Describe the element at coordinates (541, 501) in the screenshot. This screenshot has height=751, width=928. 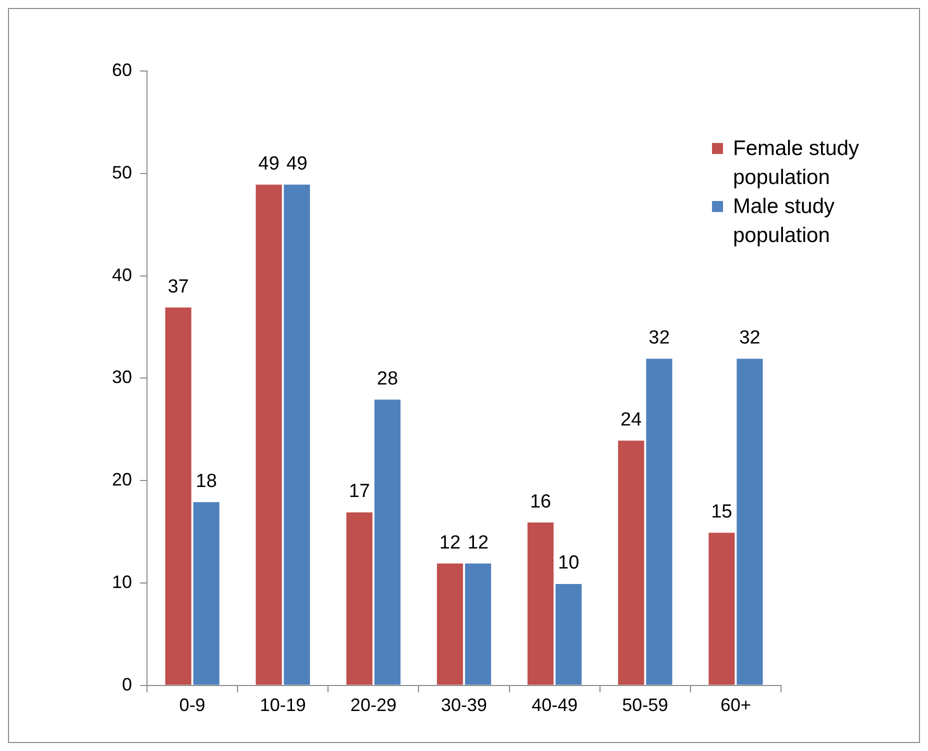
I see `data-label: 16` at that location.